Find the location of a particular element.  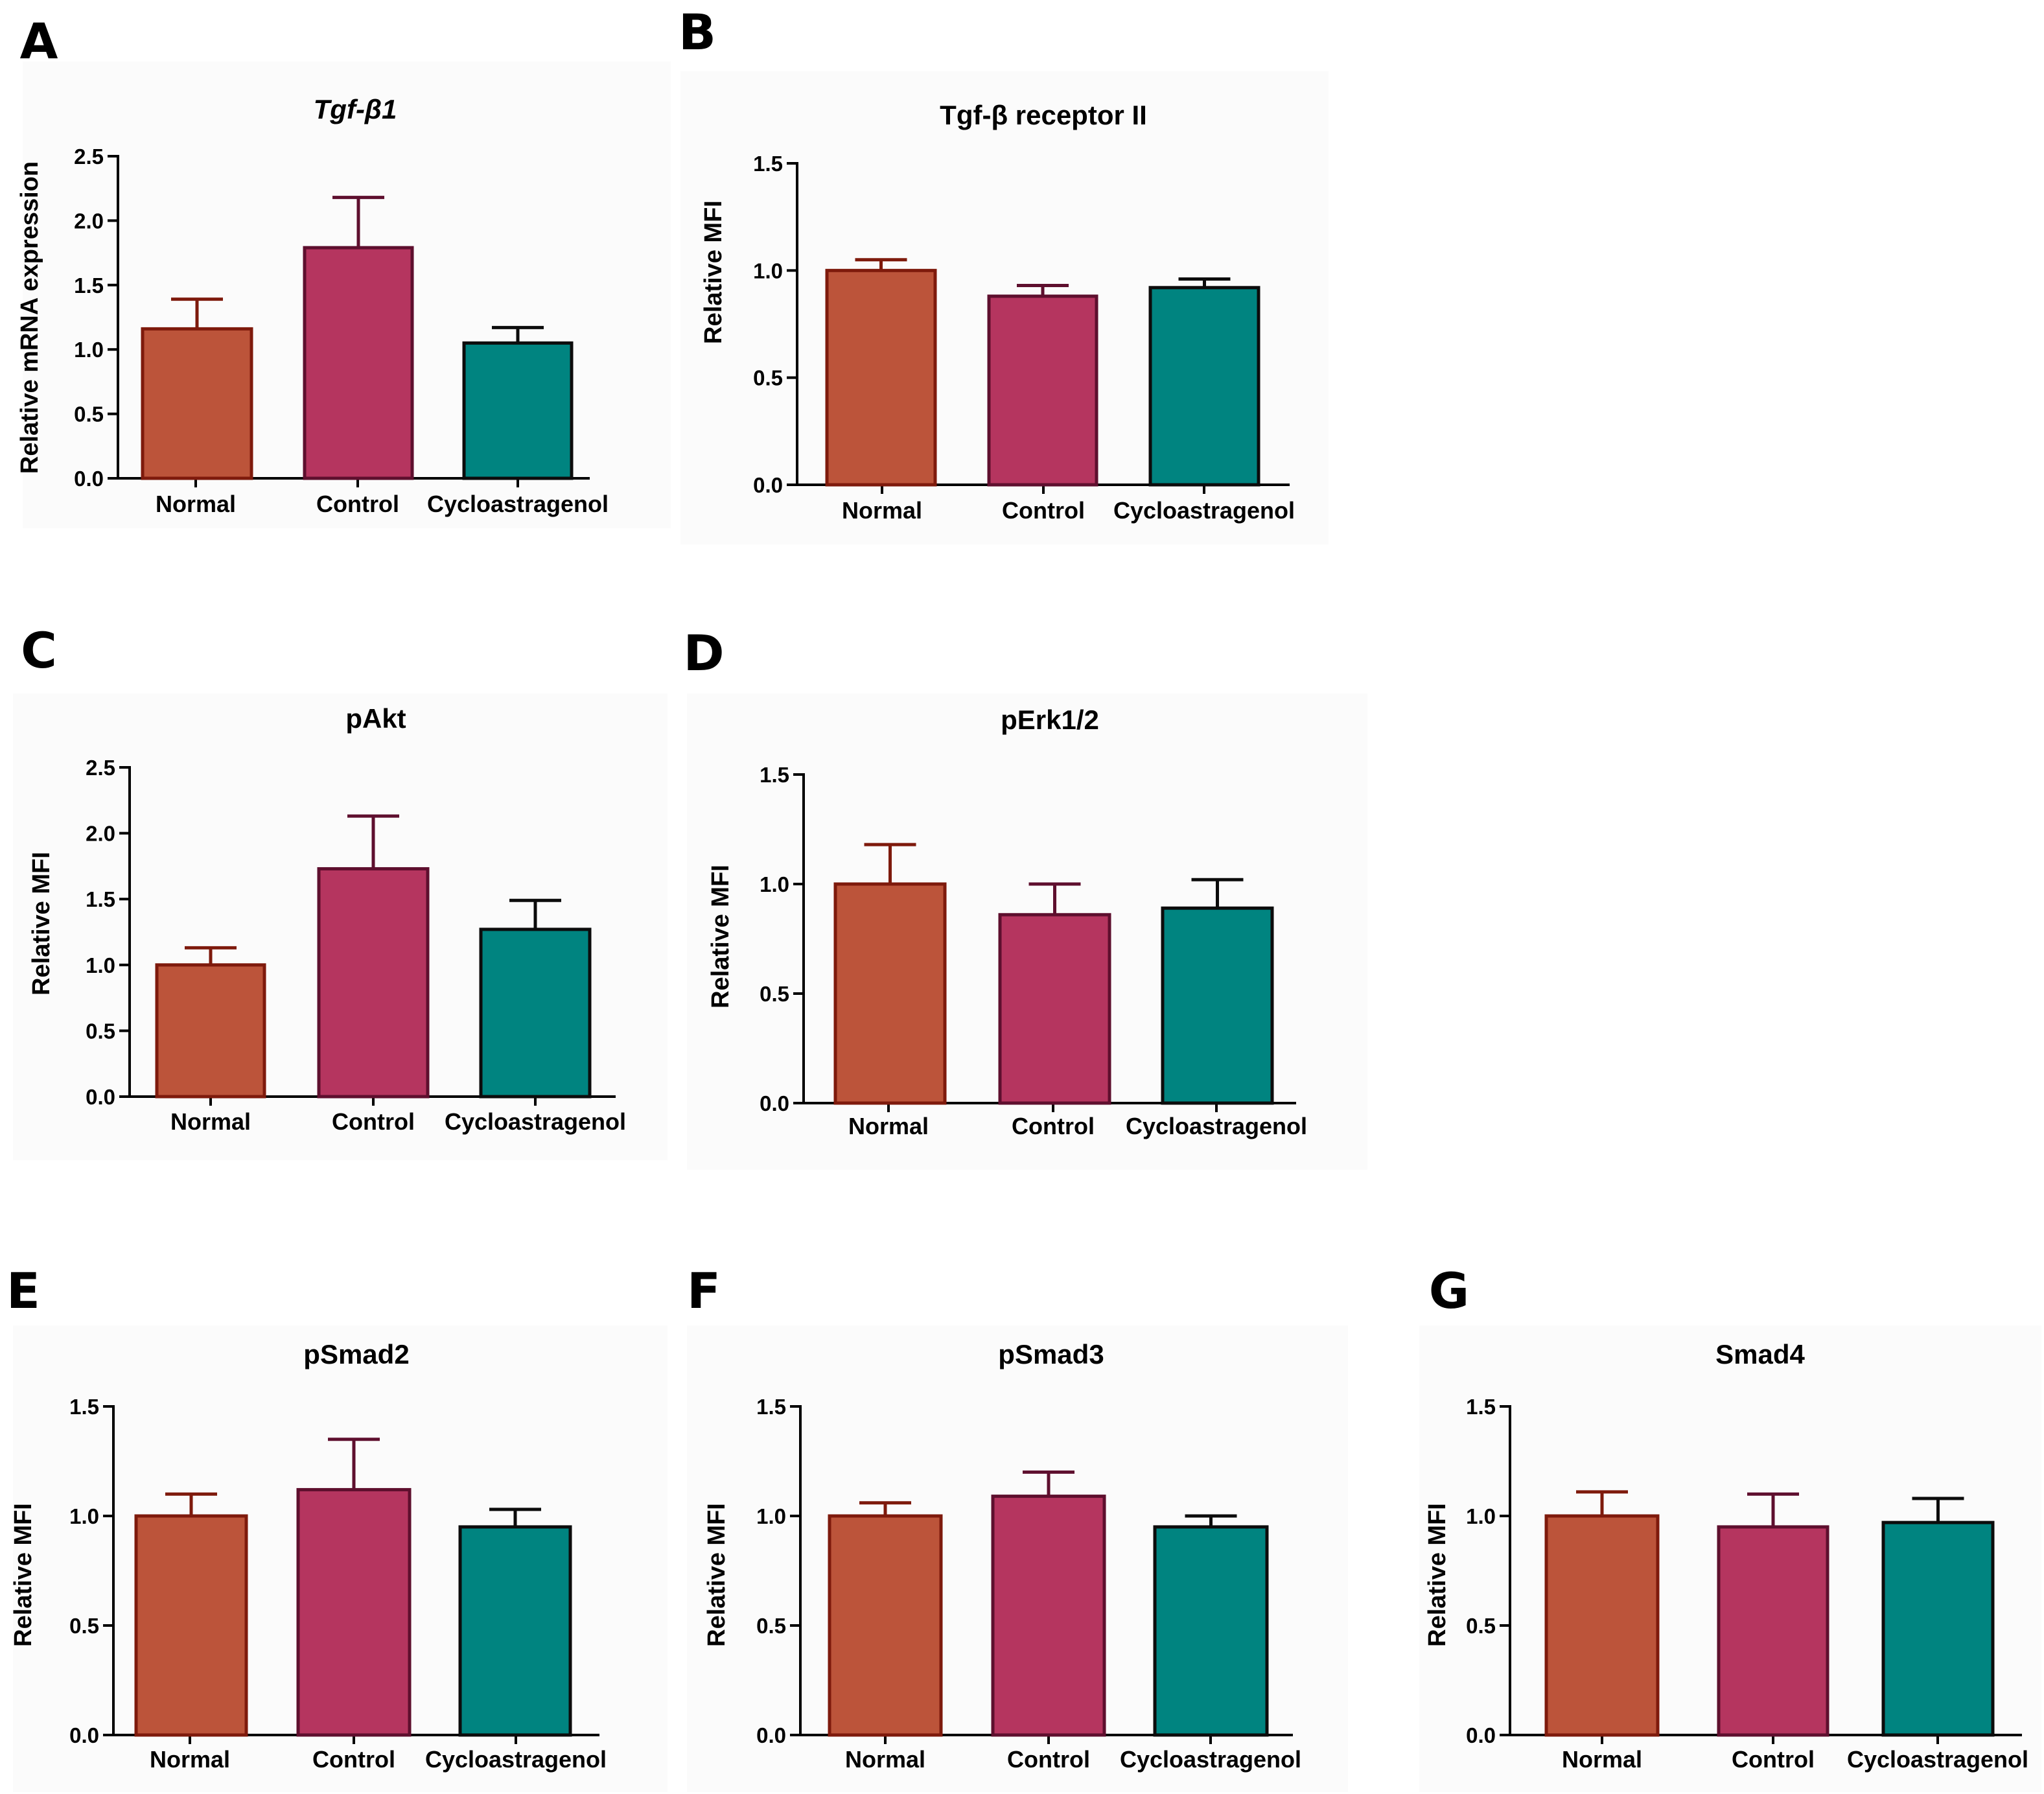

chart-title: pSmad3 is located at coordinates (1051, 1354).